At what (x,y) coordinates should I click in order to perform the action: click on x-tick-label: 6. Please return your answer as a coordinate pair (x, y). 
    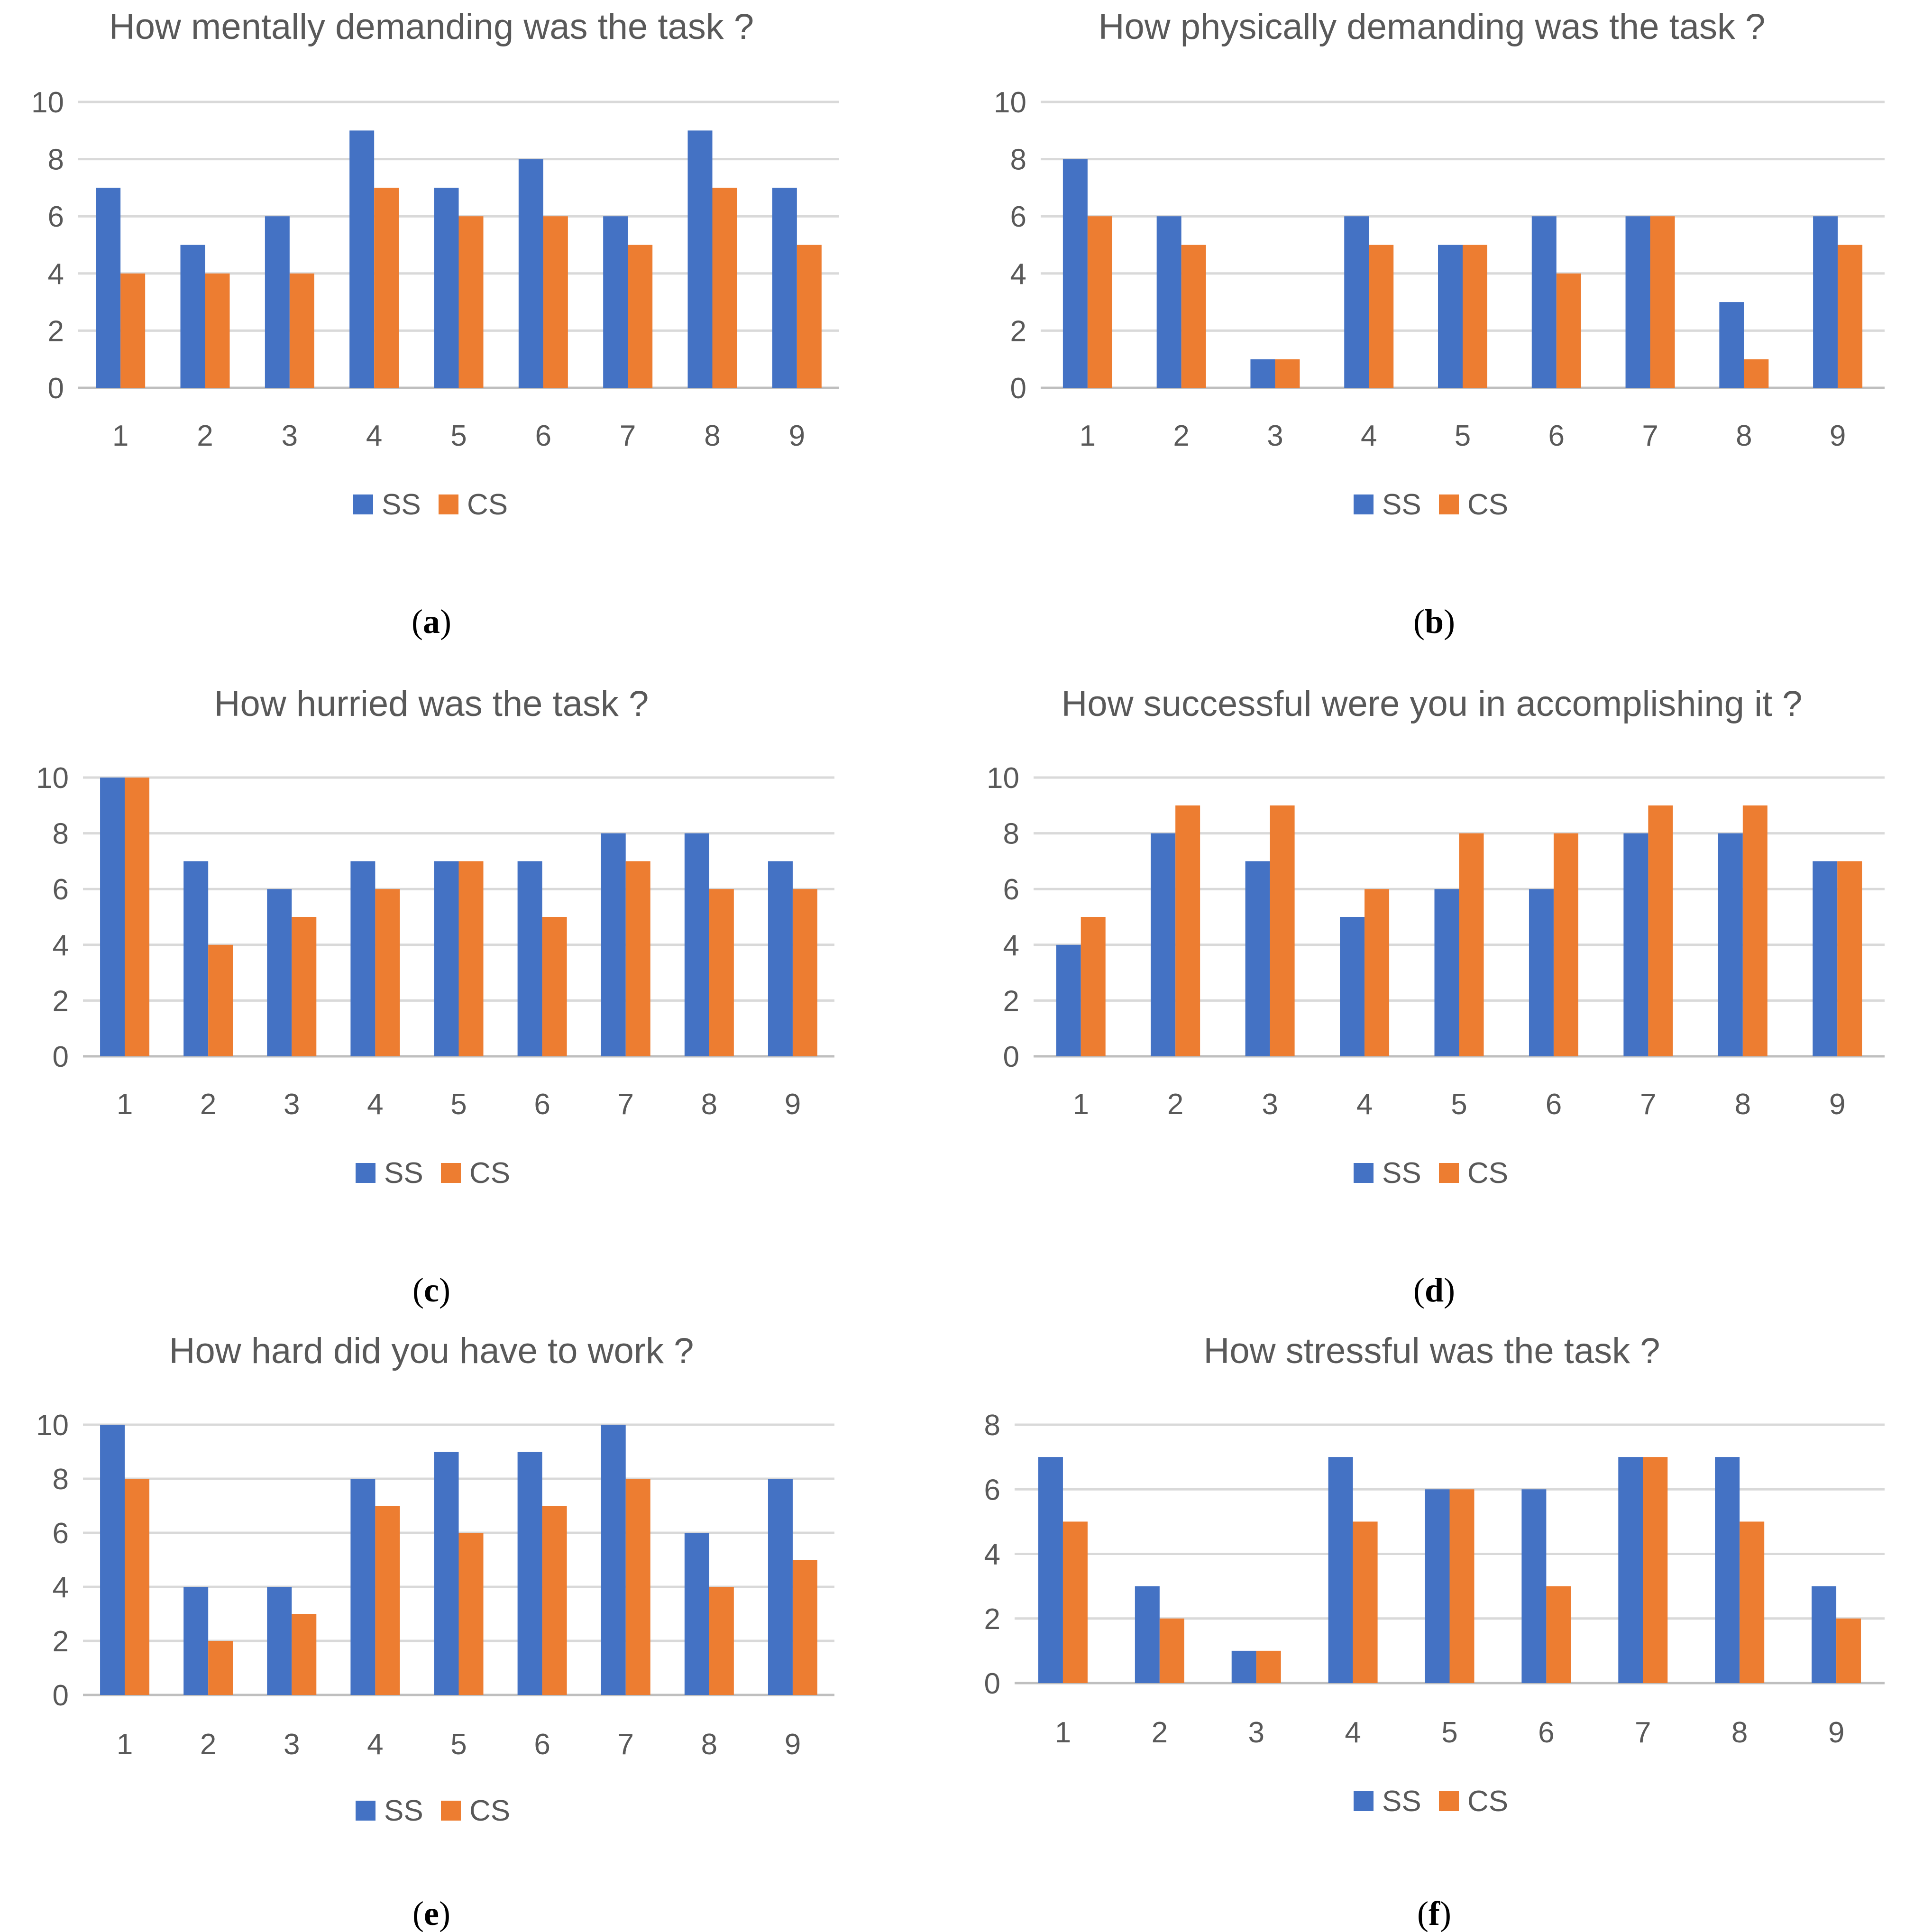
    Looking at the image, I should click on (1554, 1104).